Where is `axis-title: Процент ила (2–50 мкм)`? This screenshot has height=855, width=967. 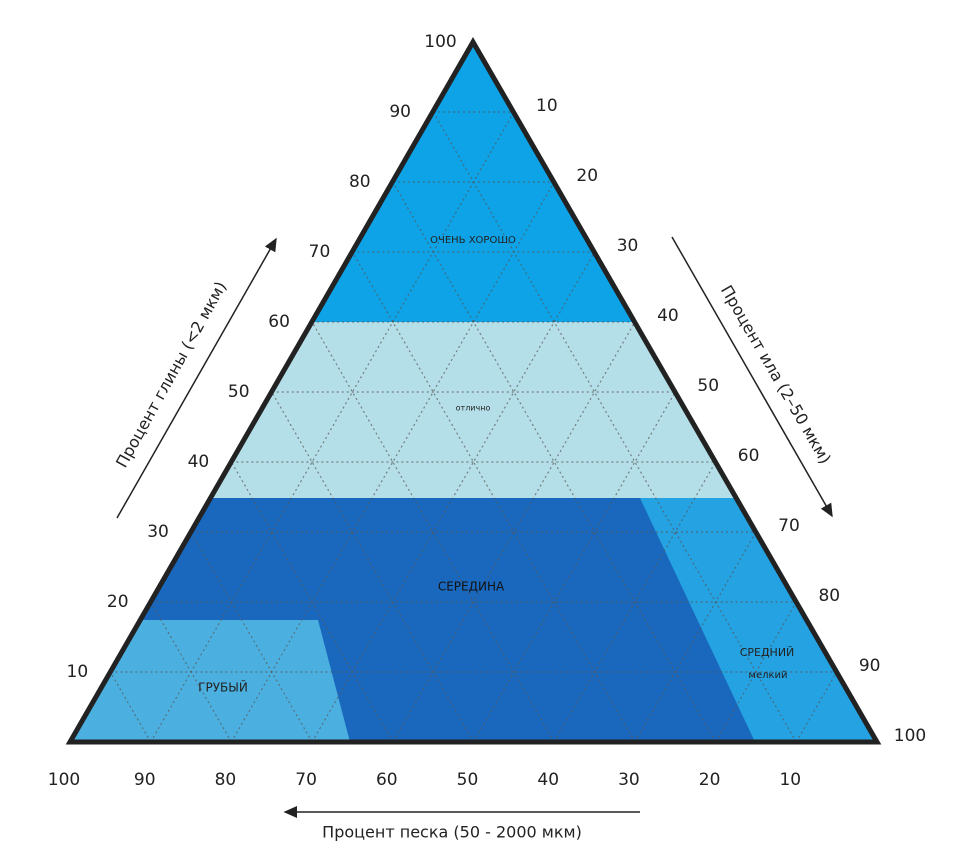
axis-title: Процент ила (2–50 мкм) is located at coordinates (776, 374).